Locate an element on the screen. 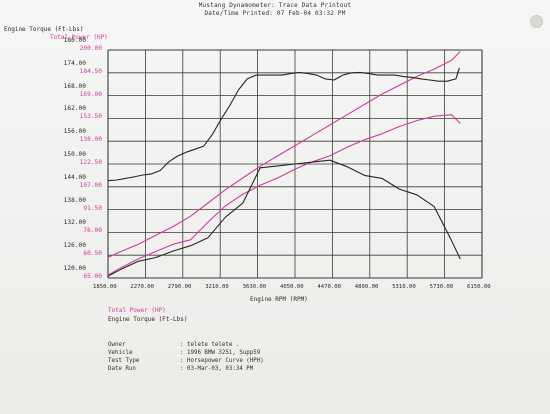  rpm-tick-label: 5310.00 is located at coordinates (404, 287).